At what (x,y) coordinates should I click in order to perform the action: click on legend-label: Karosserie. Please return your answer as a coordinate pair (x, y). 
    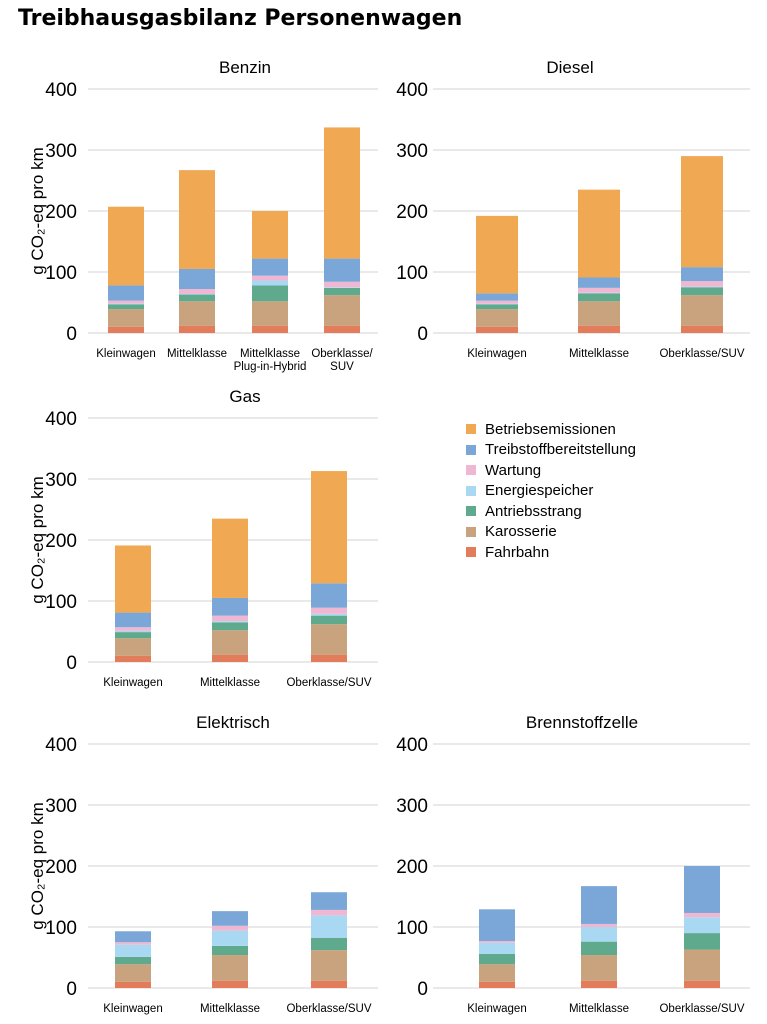
    Looking at the image, I should click on (521, 532).